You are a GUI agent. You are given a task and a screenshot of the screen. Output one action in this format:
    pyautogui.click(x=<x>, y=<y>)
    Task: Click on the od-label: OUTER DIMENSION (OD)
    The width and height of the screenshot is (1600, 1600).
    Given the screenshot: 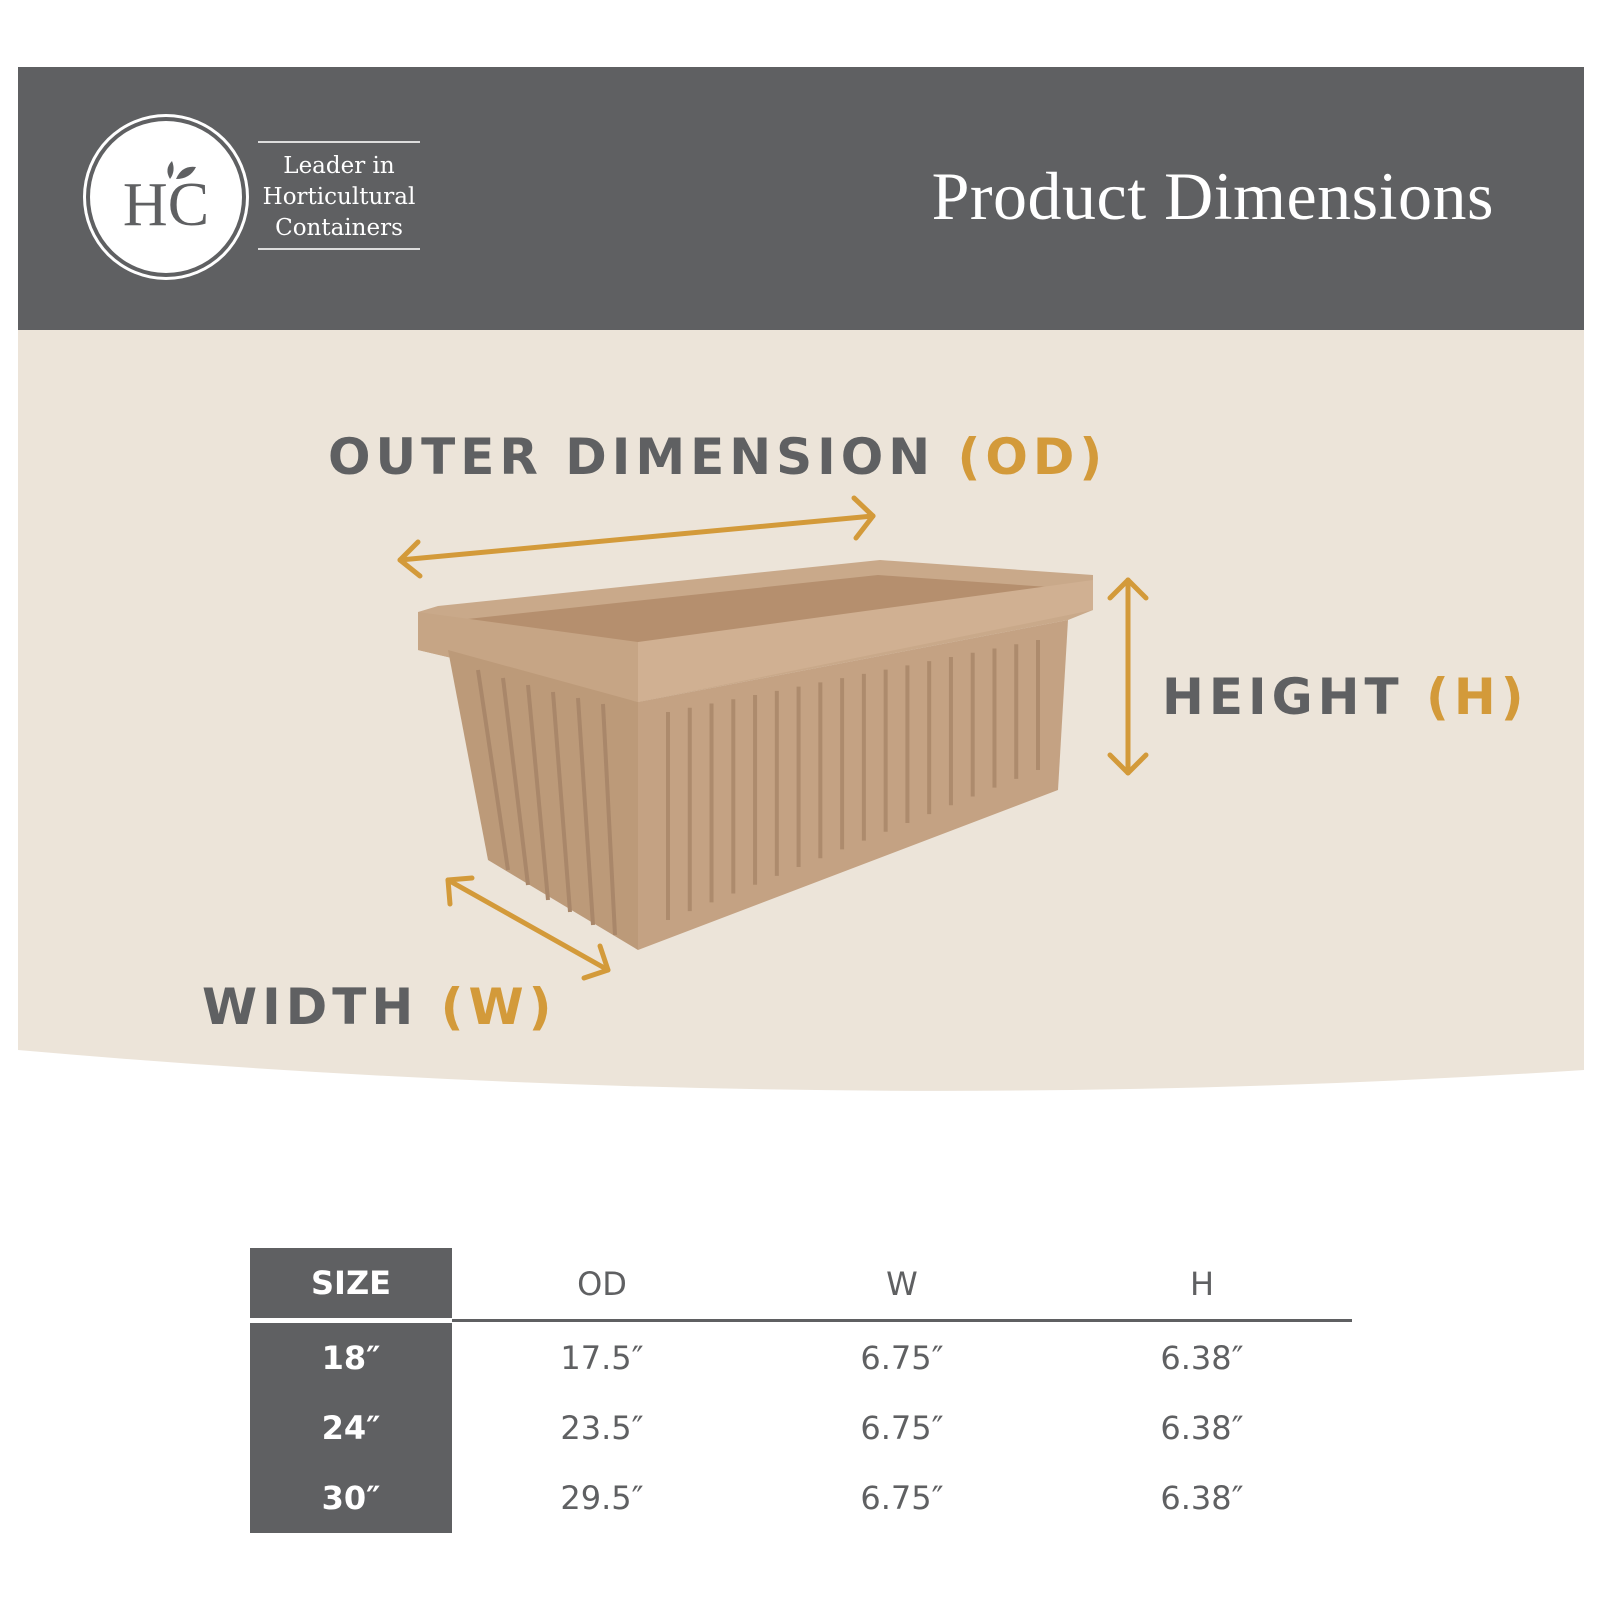 What is the action you would take?
    pyautogui.click(x=718, y=457)
    